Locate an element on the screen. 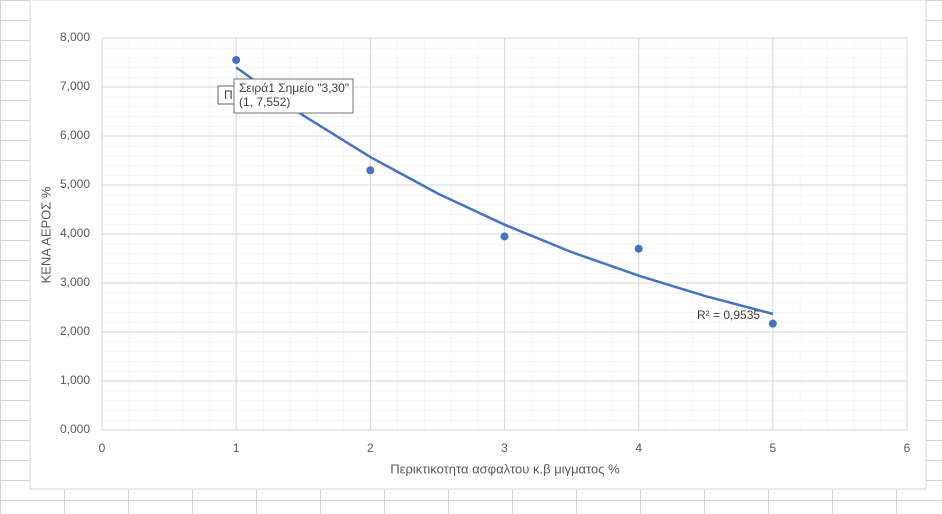  x-tick-label: 1 is located at coordinates (236, 448).